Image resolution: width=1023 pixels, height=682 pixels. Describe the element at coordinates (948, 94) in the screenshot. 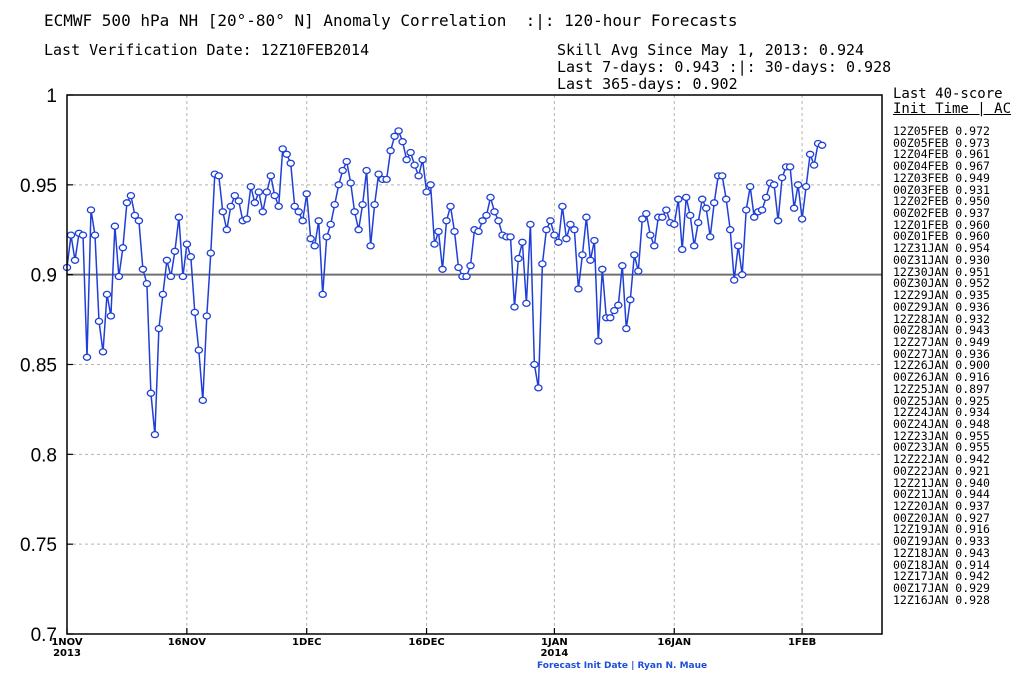

I see `score-panel-heading: Last 40-score` at that location.